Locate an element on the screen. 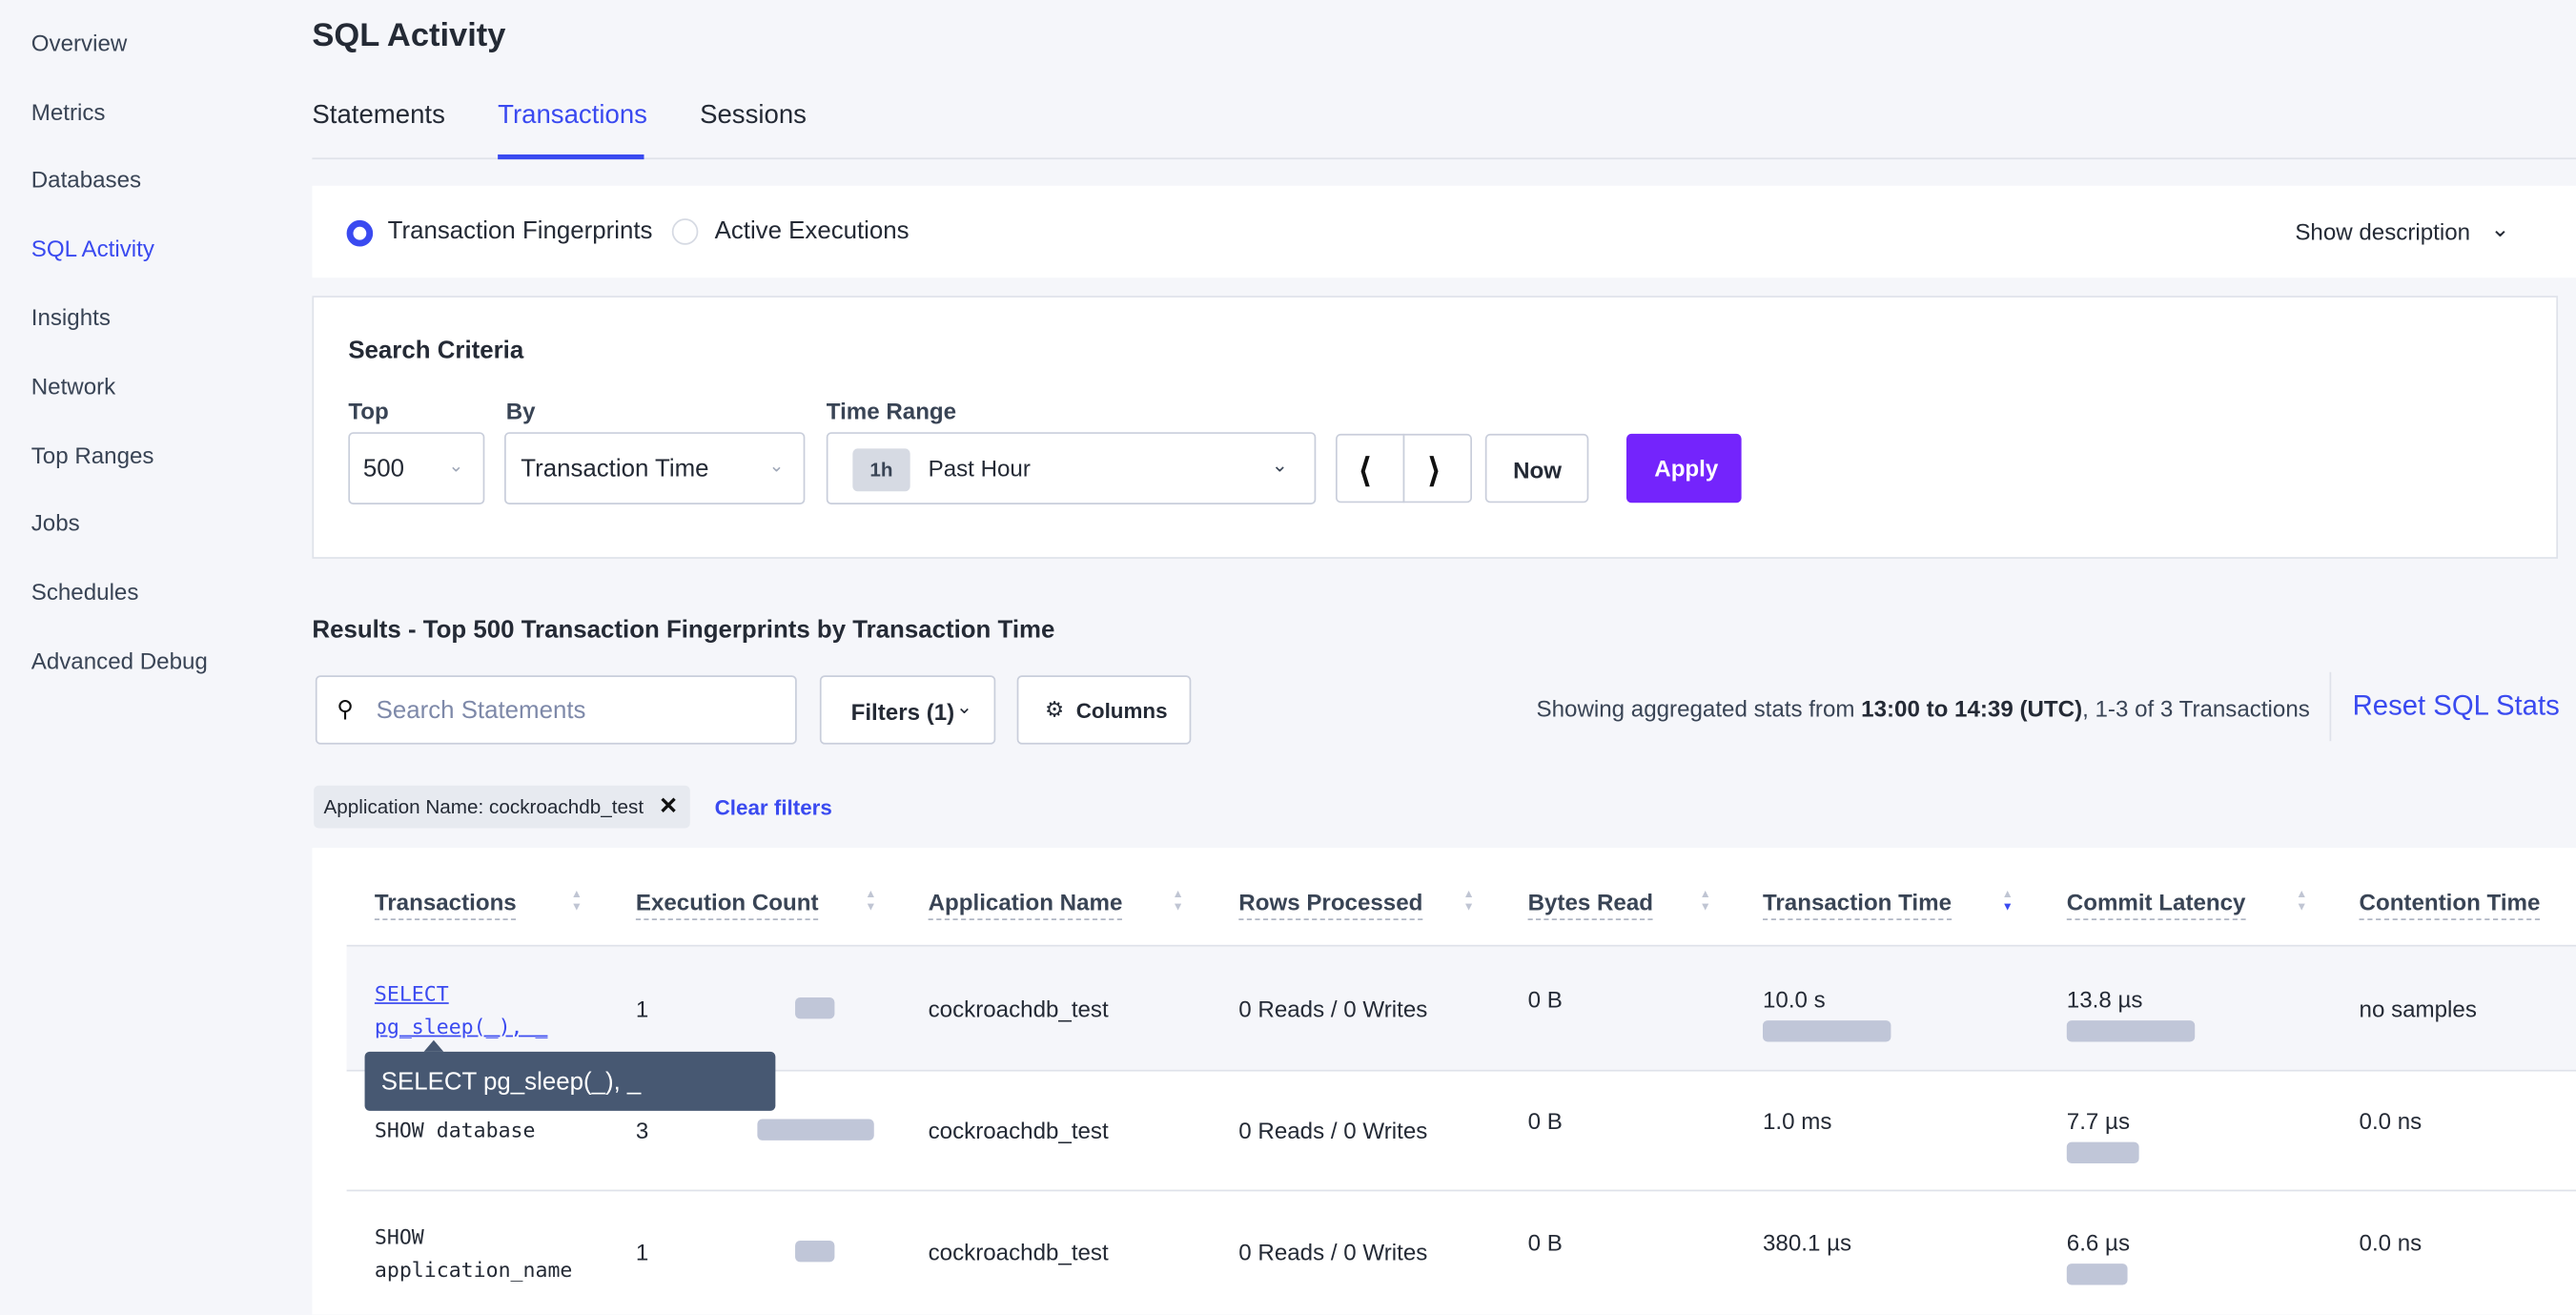  apply-button: Apply is located at coordinates (1683, 468).